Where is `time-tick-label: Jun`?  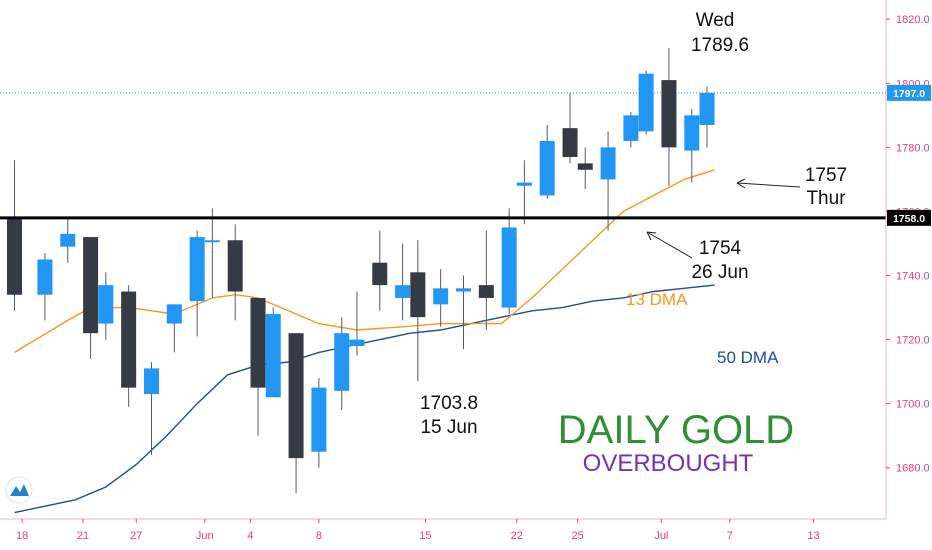 time-tick-label: Jun is located at coordinates (205, 536).